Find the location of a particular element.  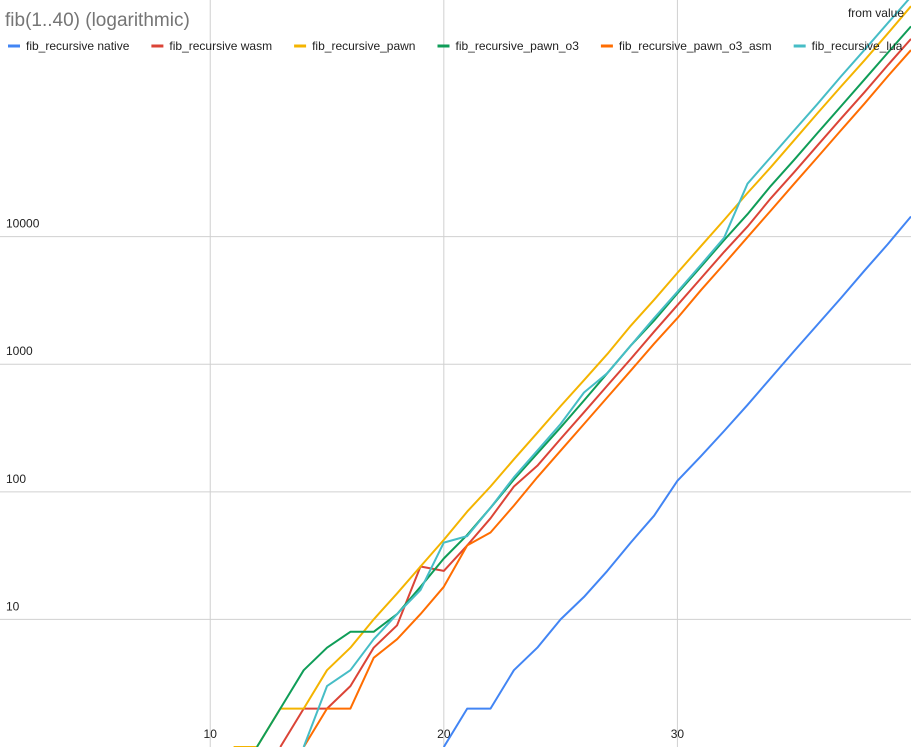

x-tick-label: 20 is located at coordinates (444, 734).